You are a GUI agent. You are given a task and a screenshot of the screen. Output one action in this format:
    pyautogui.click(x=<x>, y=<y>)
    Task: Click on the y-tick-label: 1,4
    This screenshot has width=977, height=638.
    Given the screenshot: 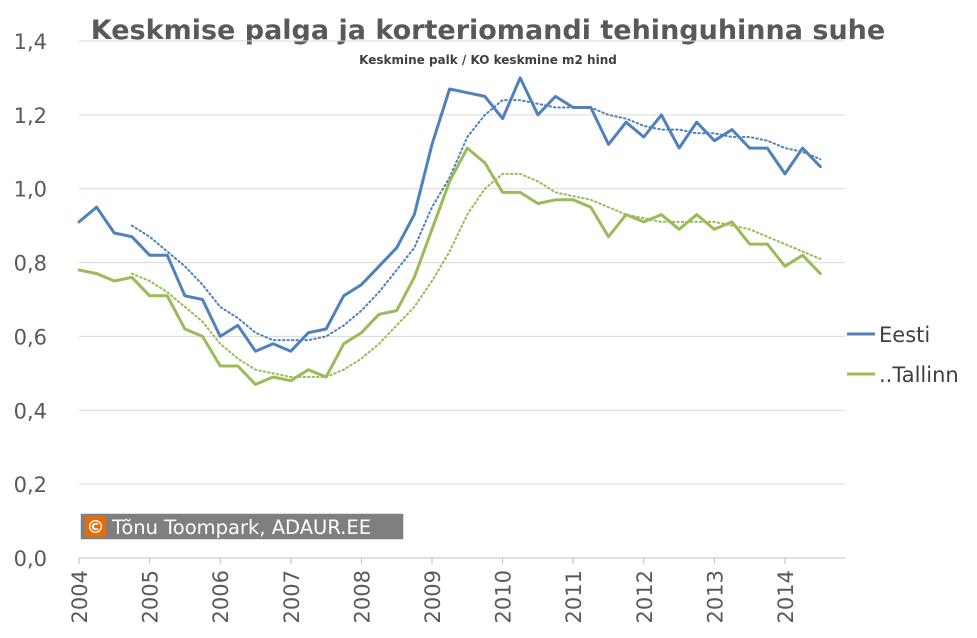 What is the action you would take?
    pyautogui.click(x=30, y=42)
    